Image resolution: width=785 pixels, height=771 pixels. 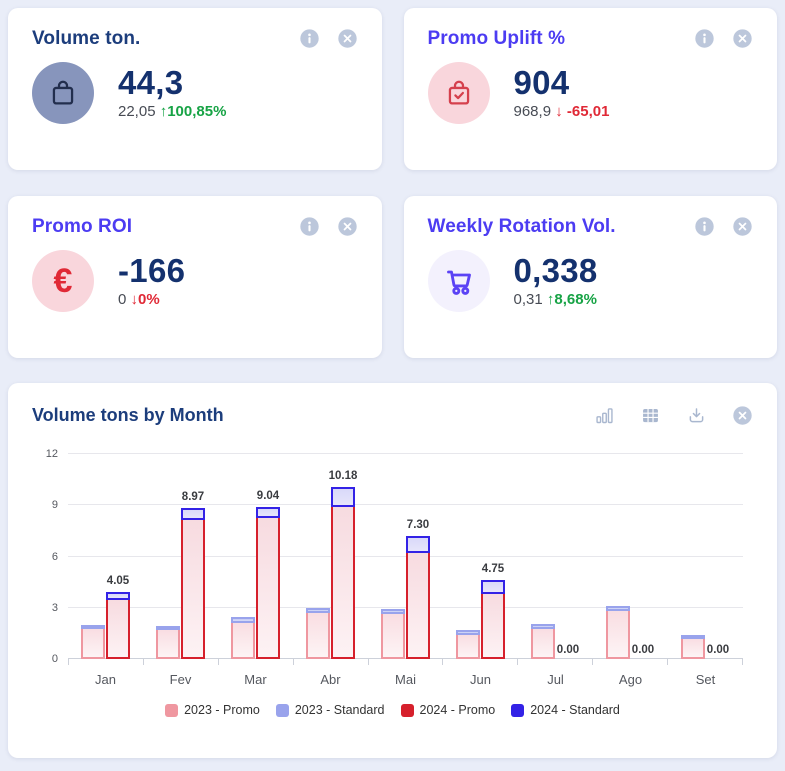 I want to click on x-axis-label: Ago, so click(x=630, y=679).